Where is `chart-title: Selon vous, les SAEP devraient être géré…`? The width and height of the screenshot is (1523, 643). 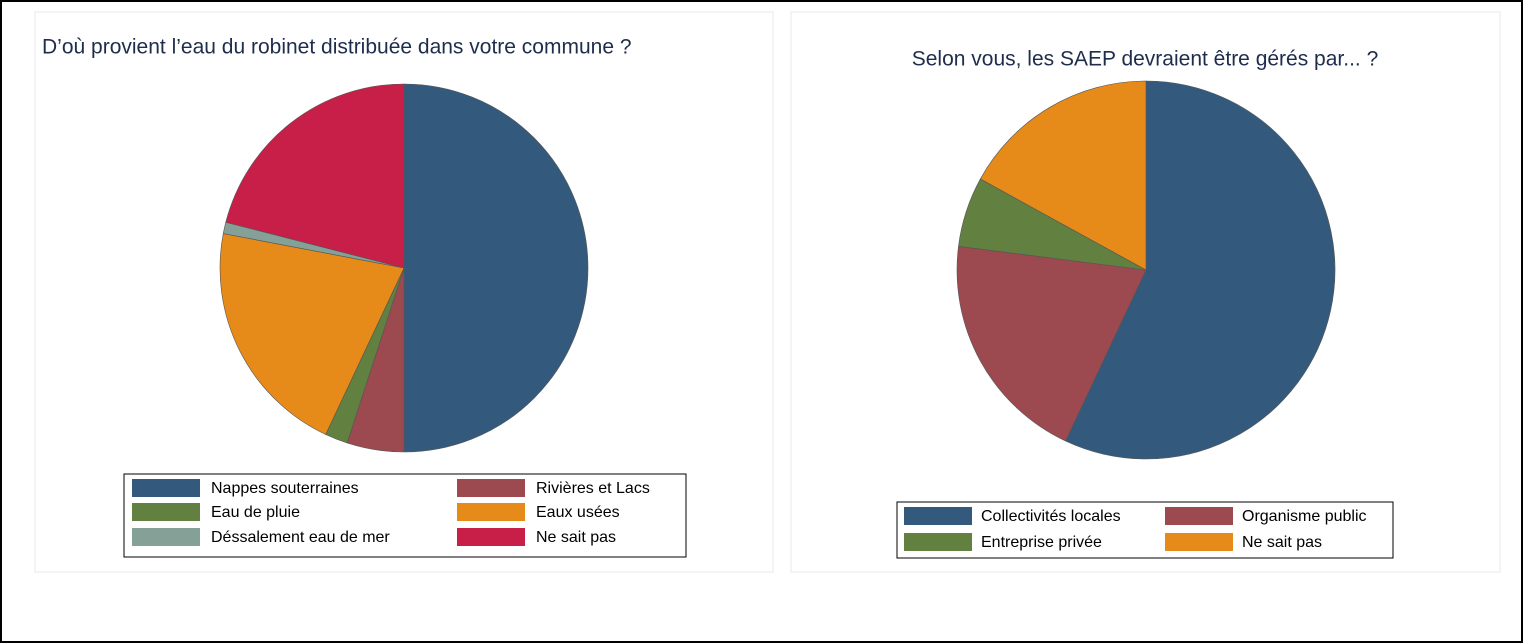 chart-title: Selon vous, les SAEP devraient être géré… is located at coordinates (1145, 59).